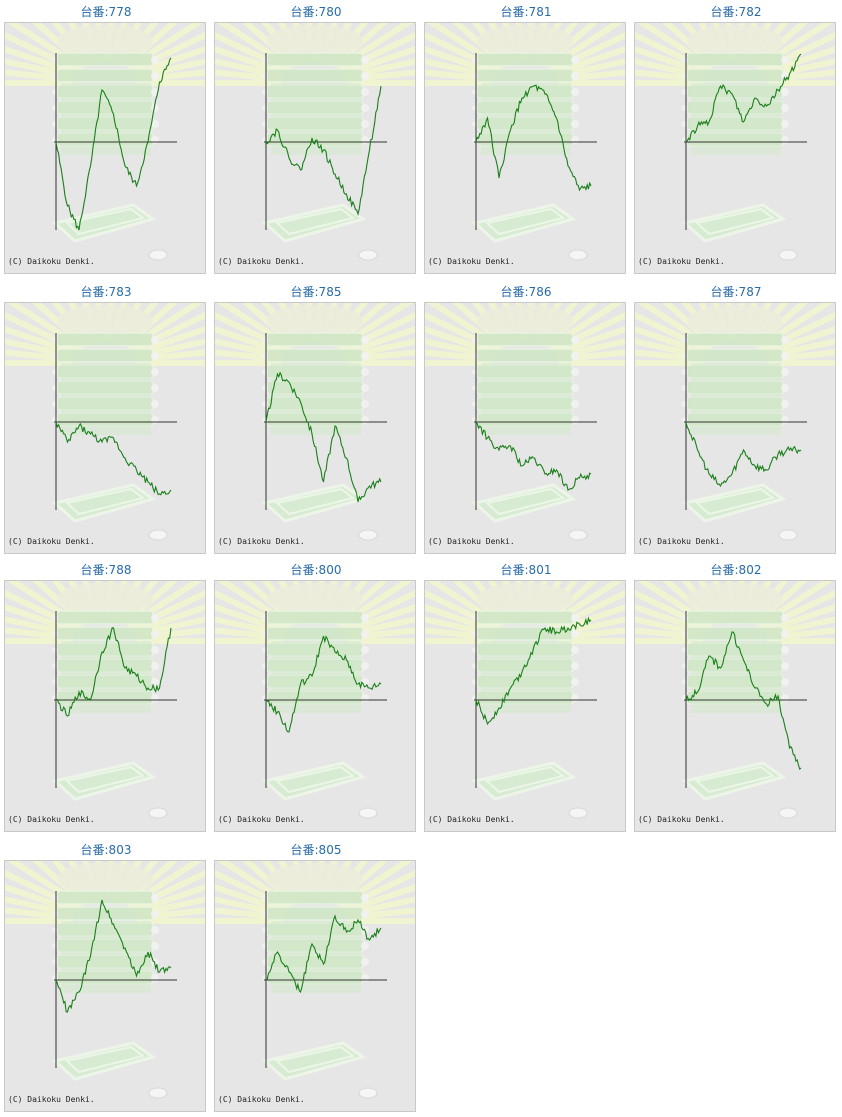 The width and height of the screenshot is (842, 1117). Describe the element at coordinates (316, 292) in the screenshot. I see `chart-title: 台番:785` at that location.